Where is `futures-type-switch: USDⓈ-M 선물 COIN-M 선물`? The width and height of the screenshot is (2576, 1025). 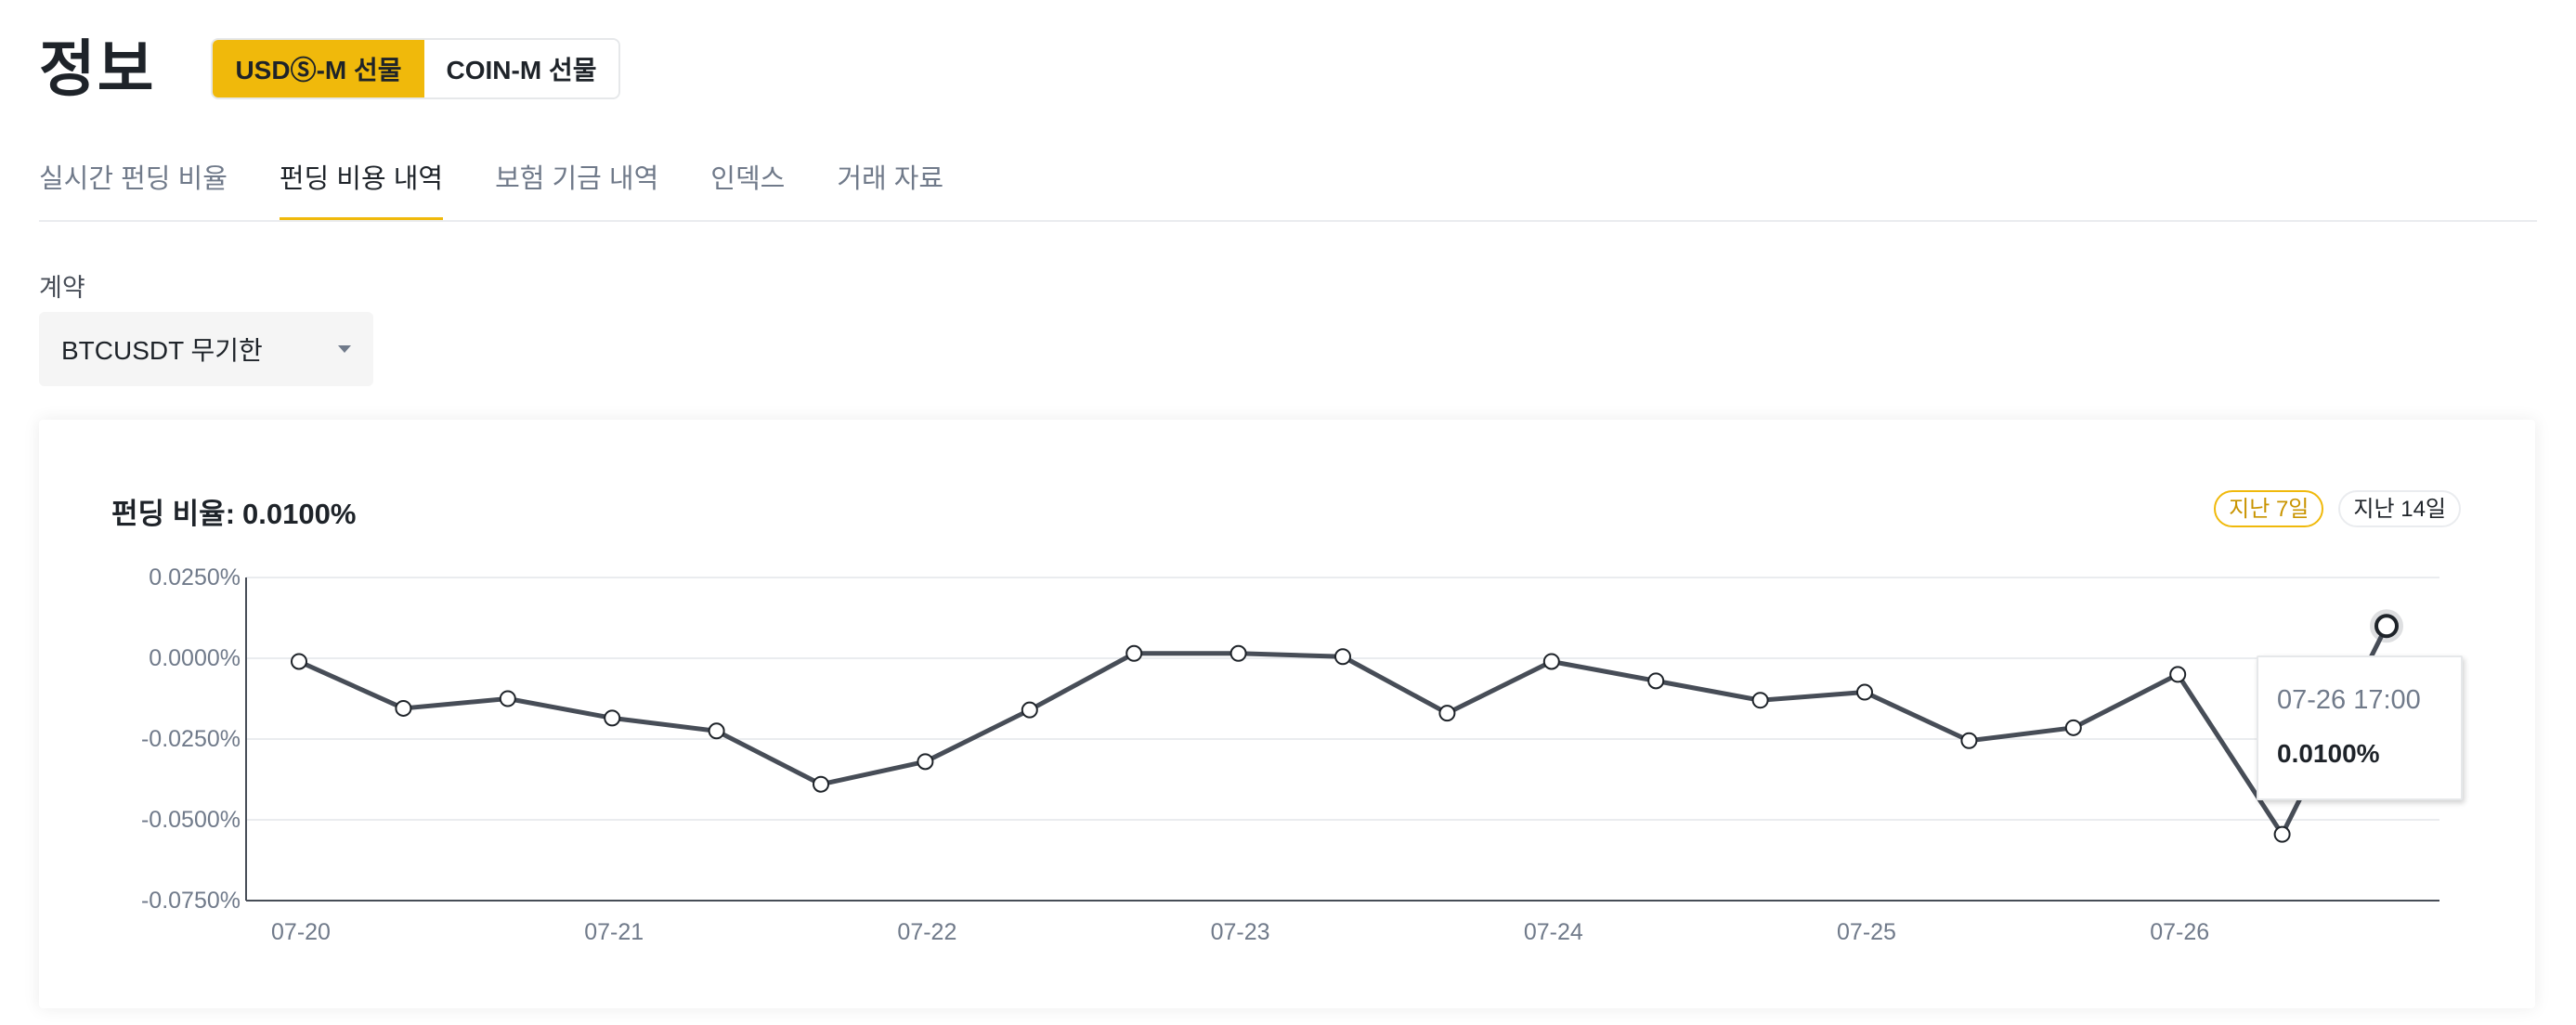
futures-type-switch: USDⓈ-M 선물 COIN-M 선물 is located at coordinates (416, 68).